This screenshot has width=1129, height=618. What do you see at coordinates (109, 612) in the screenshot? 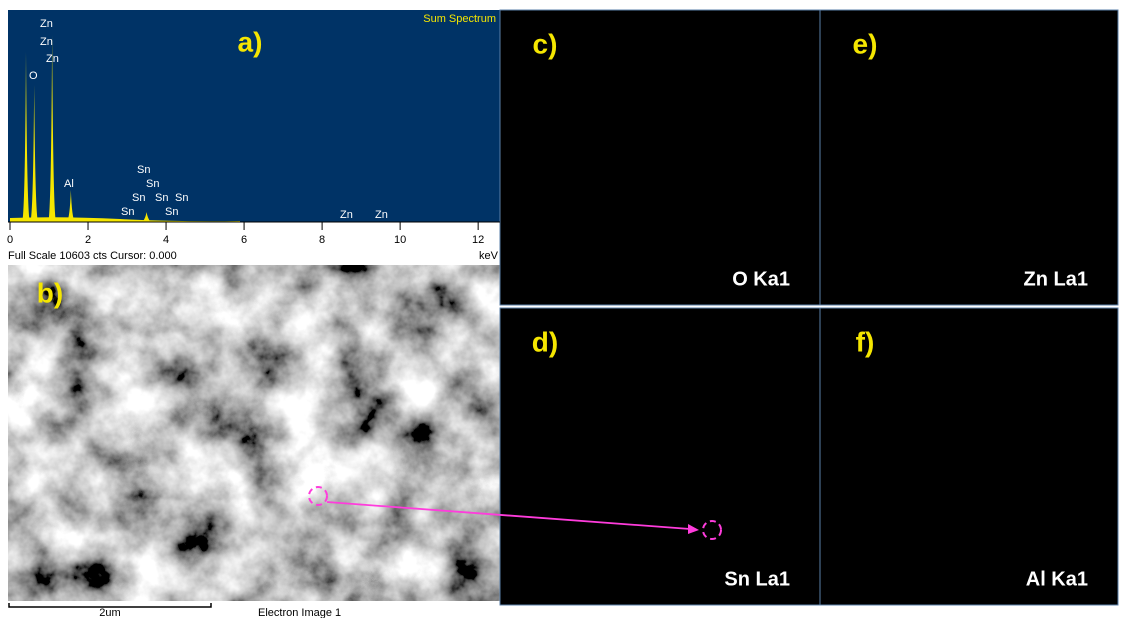
I see `scale-bar-label: 2um` at bounding box center [109, 612].